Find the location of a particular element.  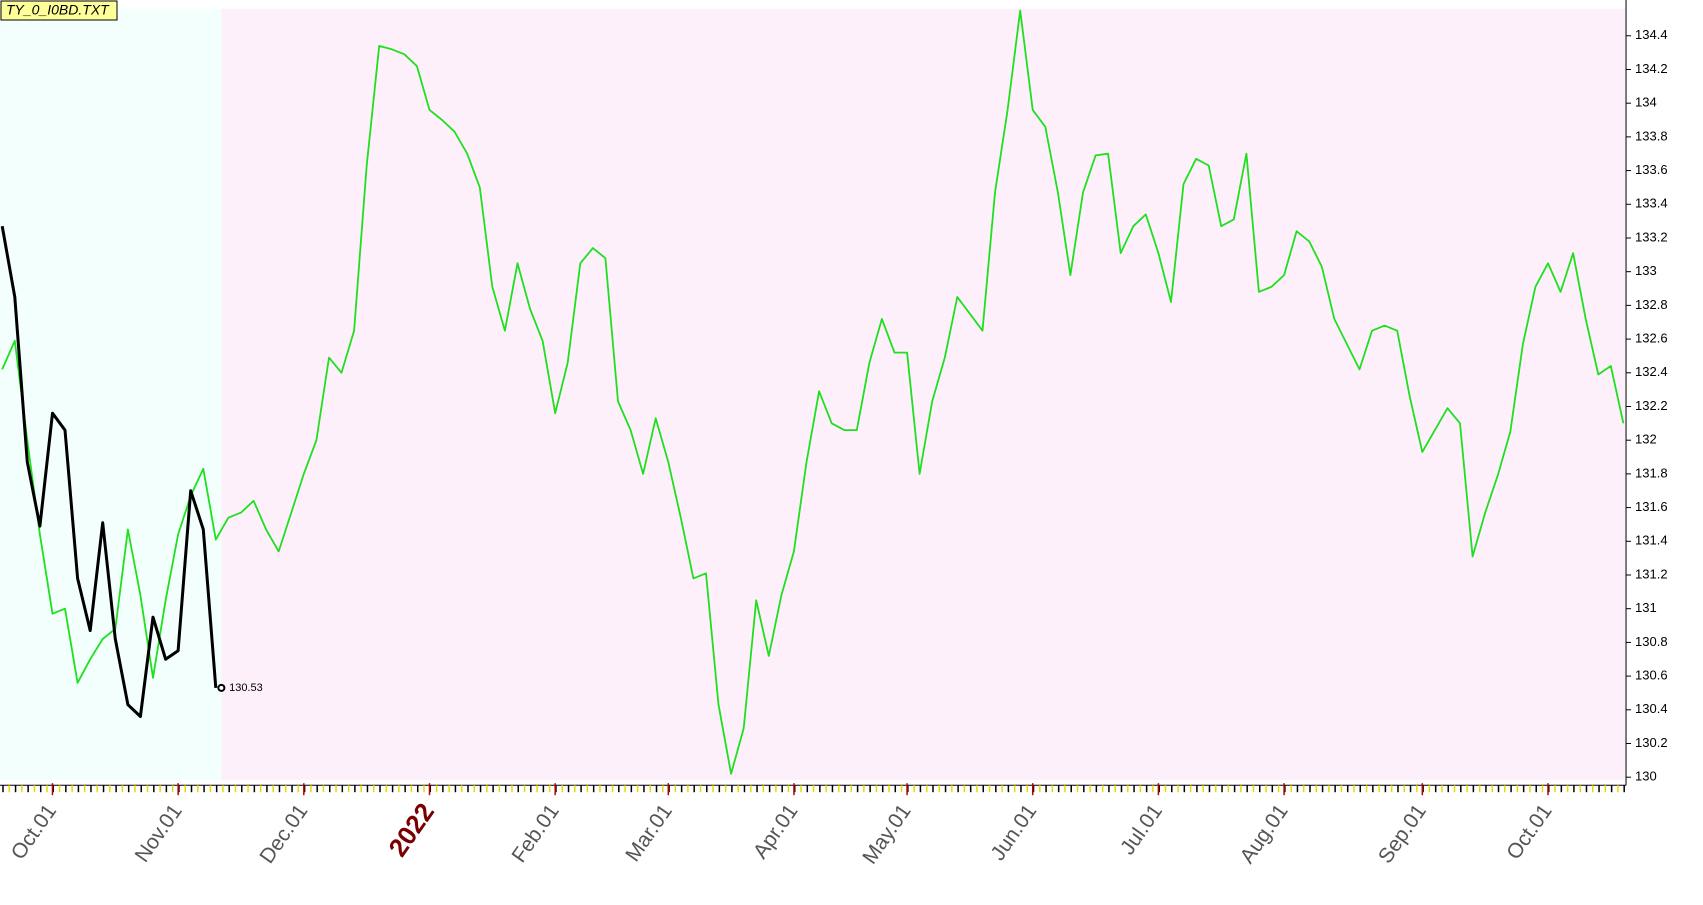

y-tick-label: 130.4 is located at coordinates (1651, 708).